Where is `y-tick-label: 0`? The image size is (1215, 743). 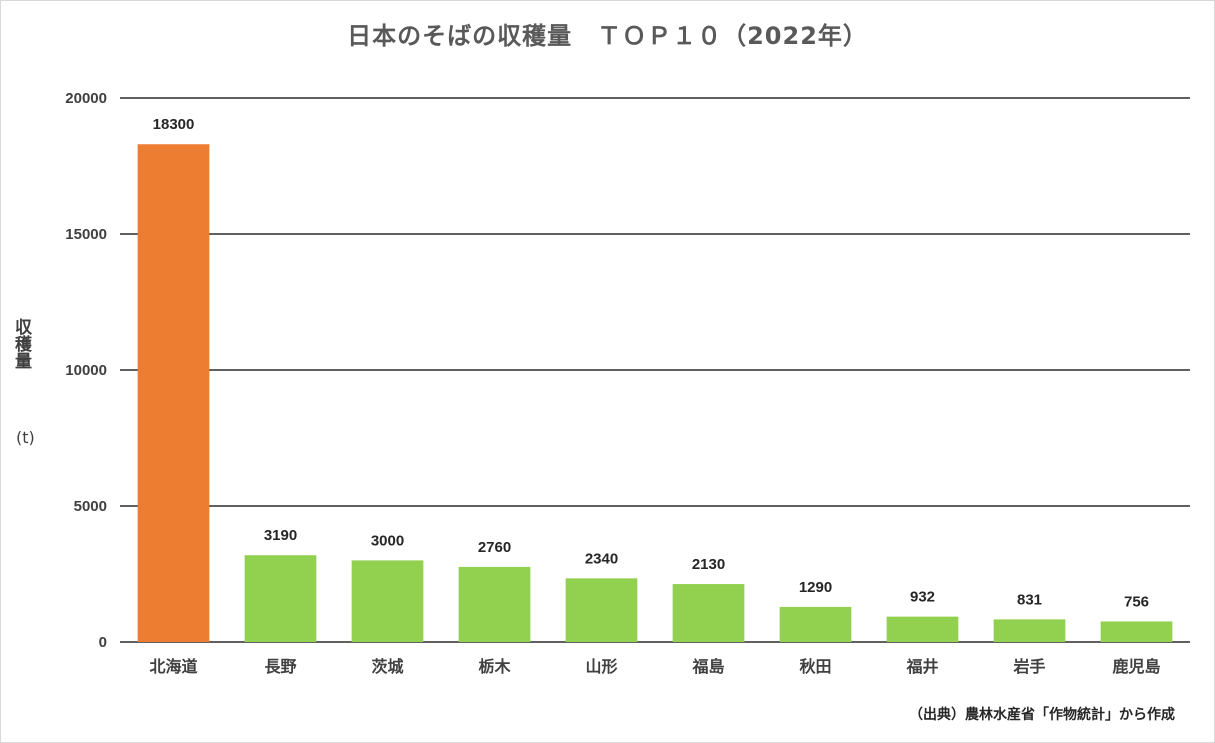 y-tick-label: 0 is located at coordinates (103, 642).